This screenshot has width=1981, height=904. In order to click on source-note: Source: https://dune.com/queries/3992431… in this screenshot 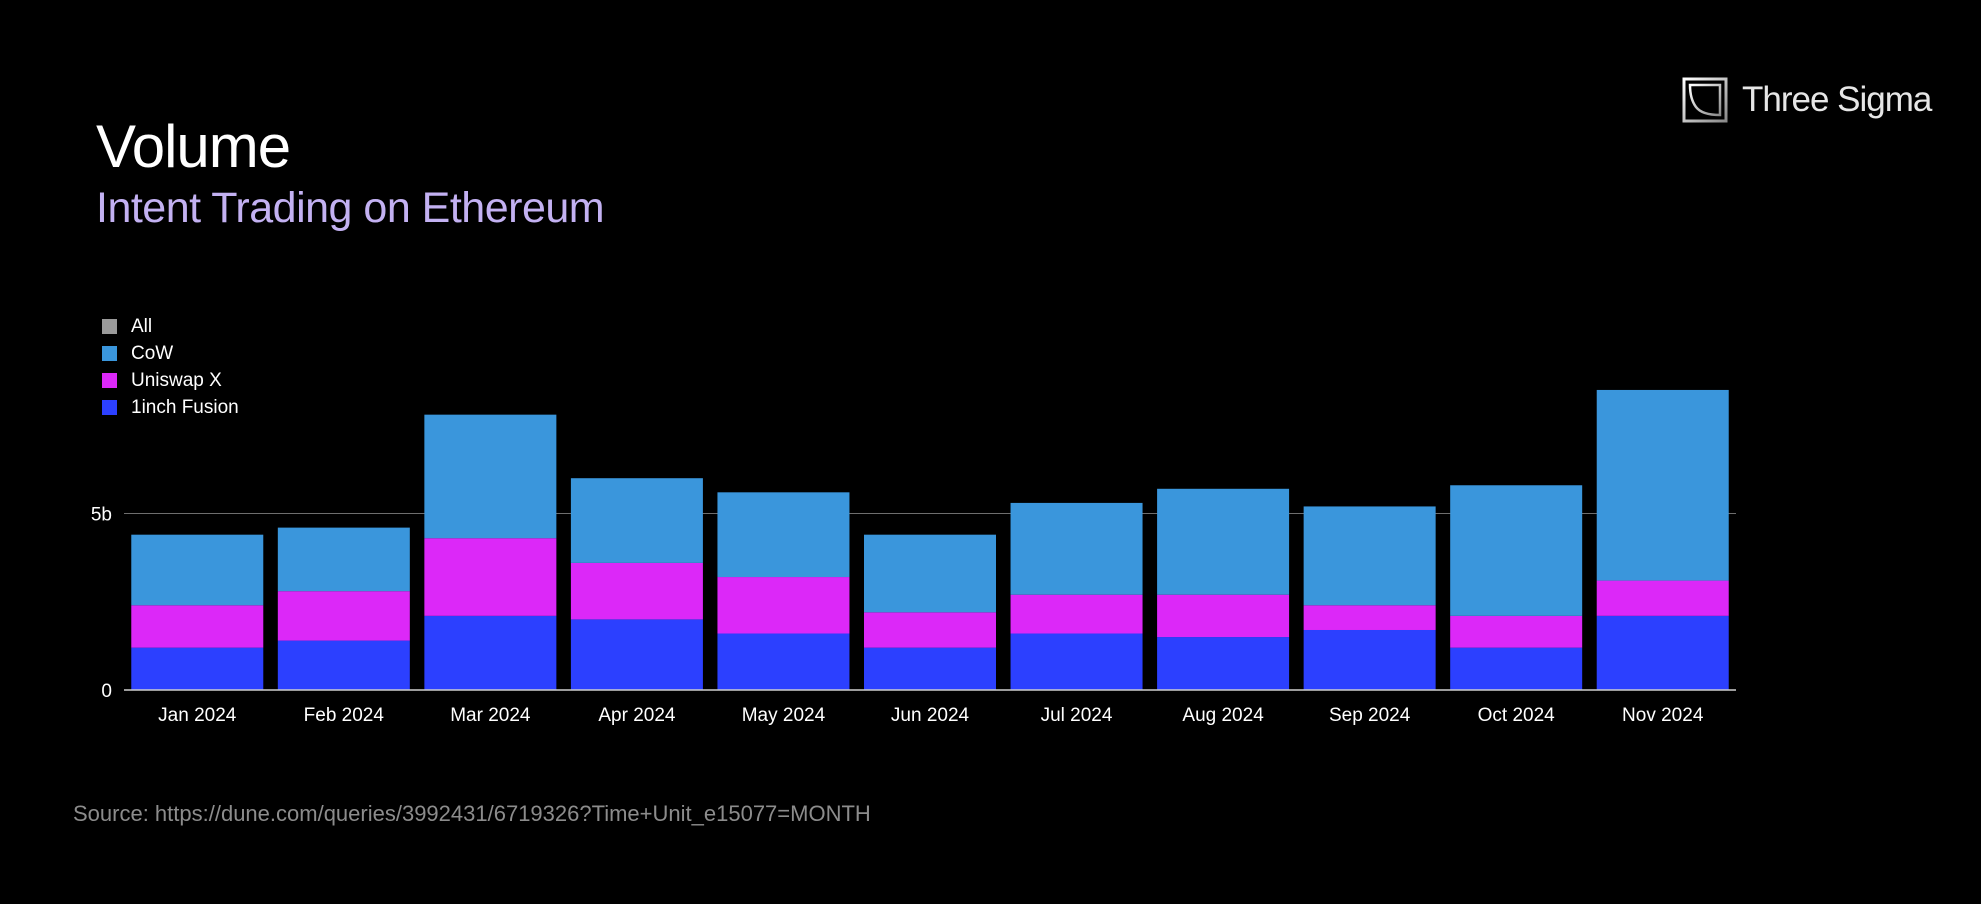, I will do `click(472, 813)`.